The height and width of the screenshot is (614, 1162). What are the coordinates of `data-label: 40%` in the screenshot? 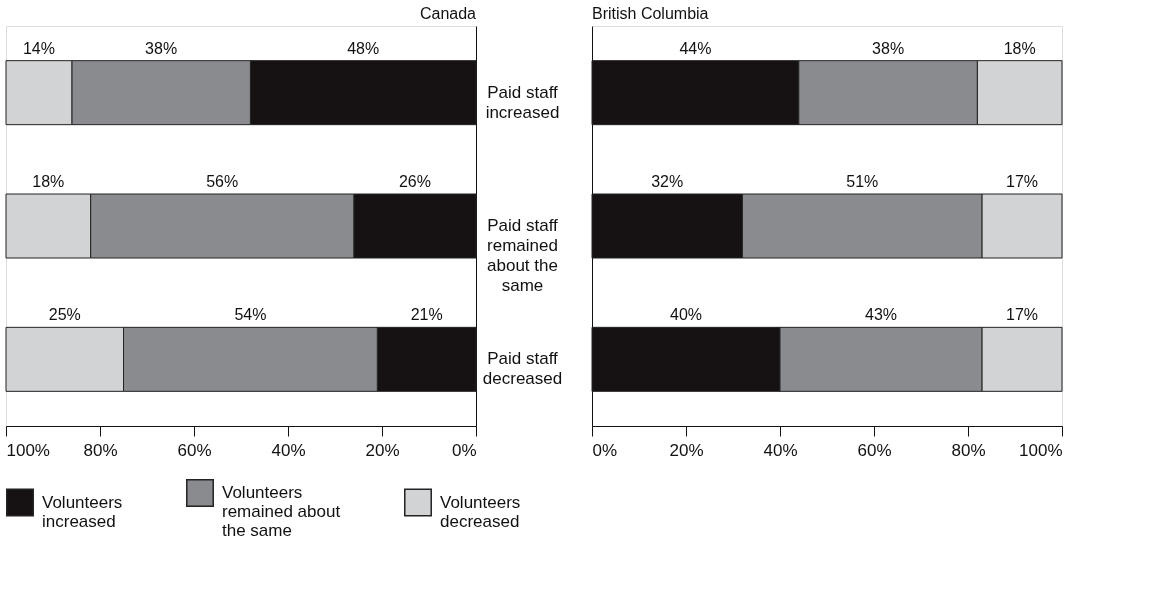 It's located at (686, 315).